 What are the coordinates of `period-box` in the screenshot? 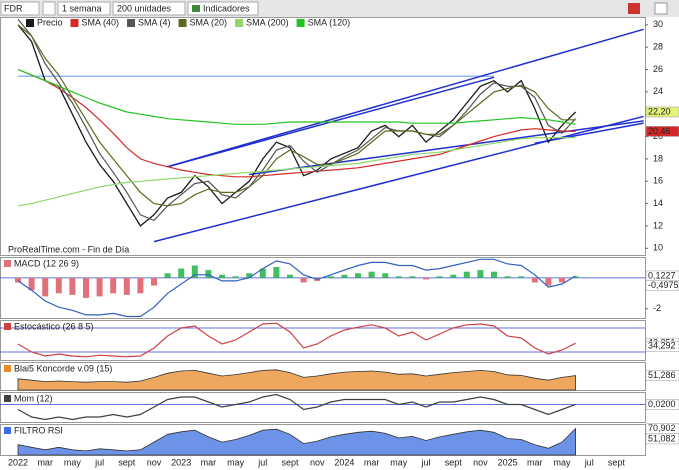 It's located at (84, 8).